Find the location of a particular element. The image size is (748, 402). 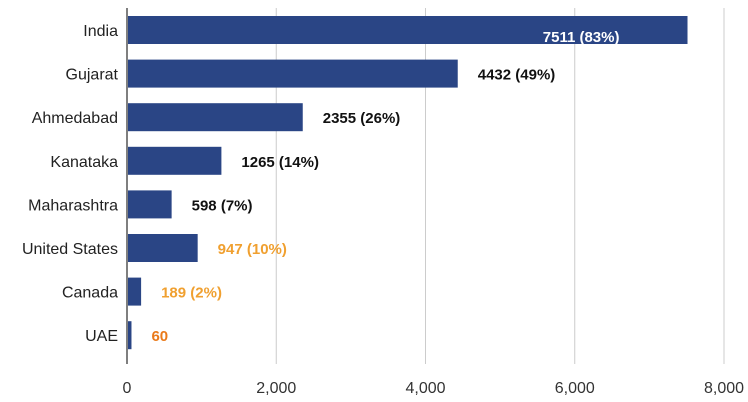

x-tick-label: 4,000 is located at coordinates (425, 388).